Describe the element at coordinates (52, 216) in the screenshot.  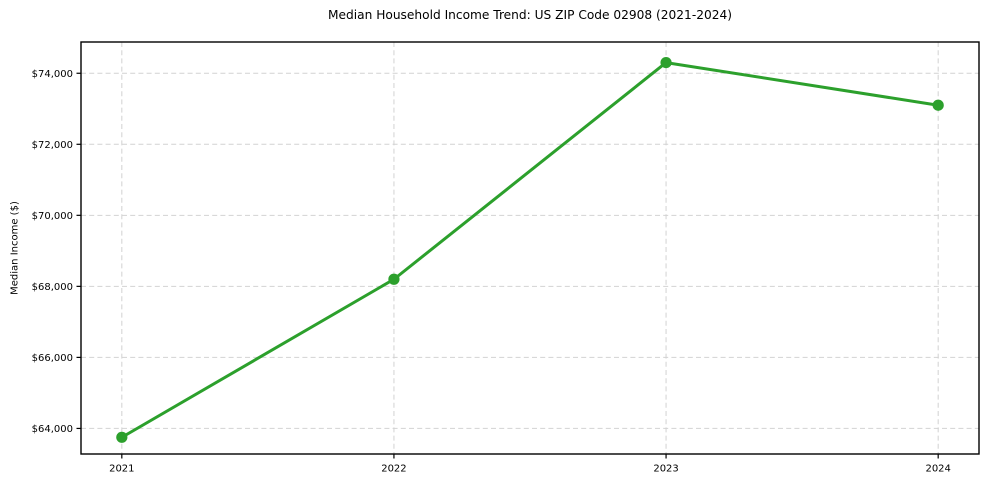
I see `y-tick-label: $70,000` at that location.